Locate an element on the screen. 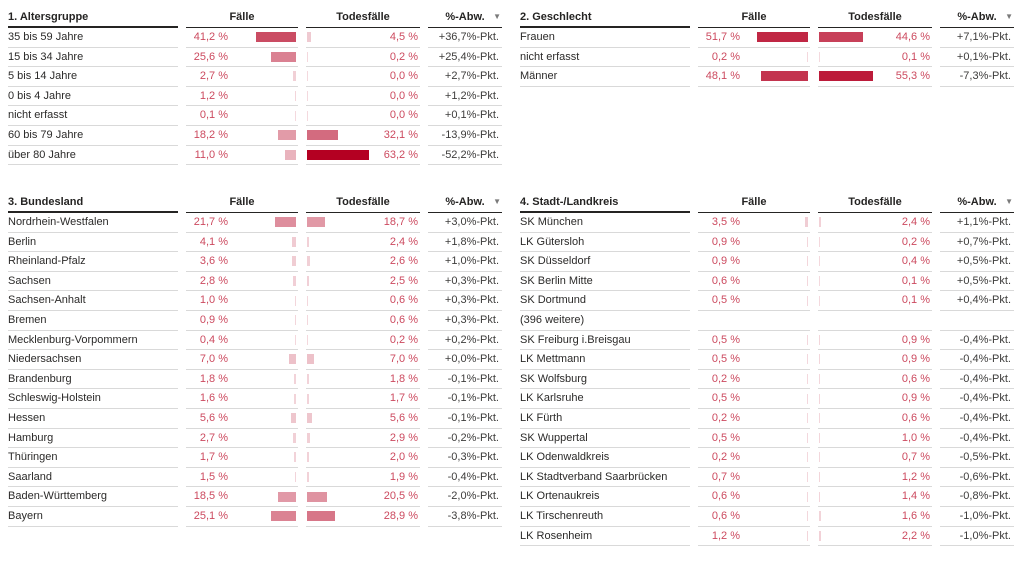  table-row: Bayern 25,1 % 28,9 % -3,8%-Pkt. is located at coordinates (255, 517).